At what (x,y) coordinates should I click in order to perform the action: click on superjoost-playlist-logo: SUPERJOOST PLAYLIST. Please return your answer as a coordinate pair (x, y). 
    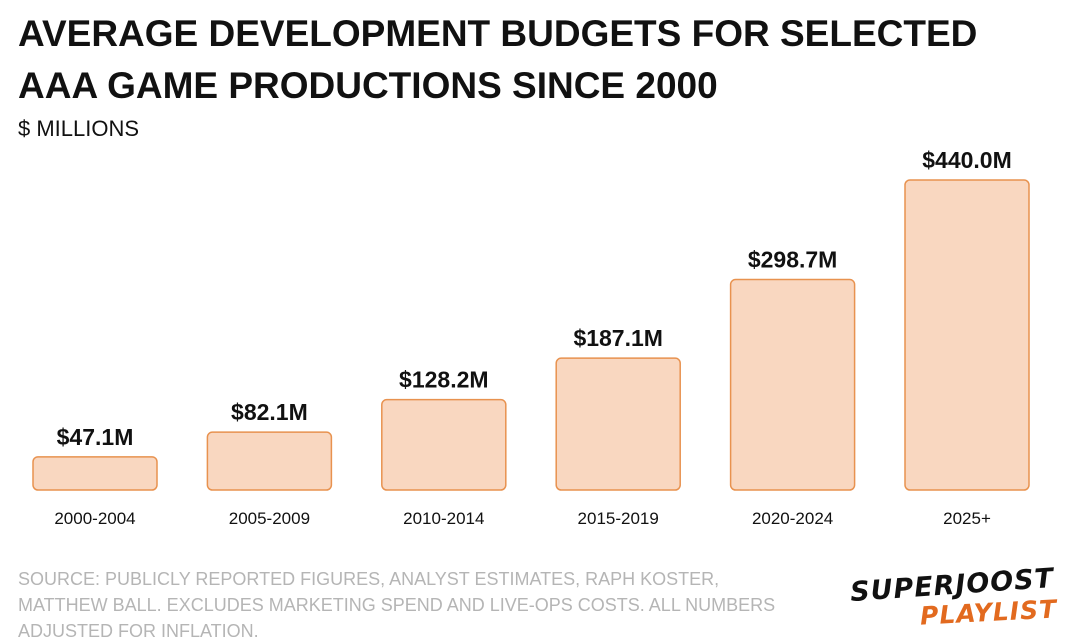
    Looking at the image, I should click on (954, 601).